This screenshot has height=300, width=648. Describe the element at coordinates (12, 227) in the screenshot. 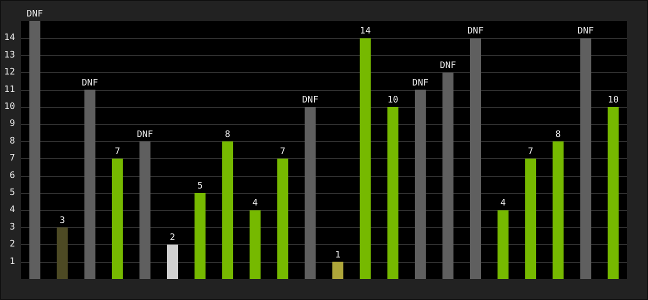

I see `y-tick-label: 3` at that location.